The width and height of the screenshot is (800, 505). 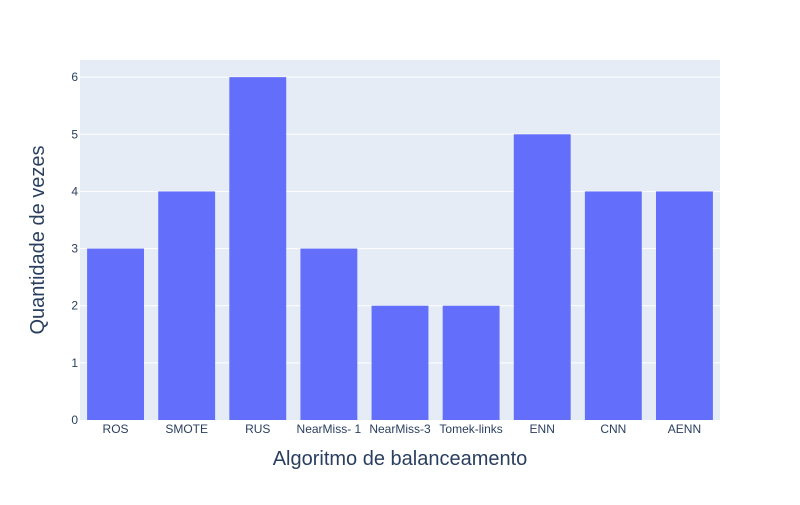 What do you see at coordinates (542, 277) in the screenshot?
I see `bar-enn` at bounding box center [542, 277].